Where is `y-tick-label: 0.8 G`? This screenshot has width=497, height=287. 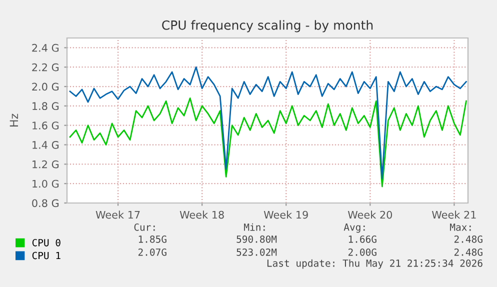
y-tick-label: 0.8 G is located at coordinates (45, 203).